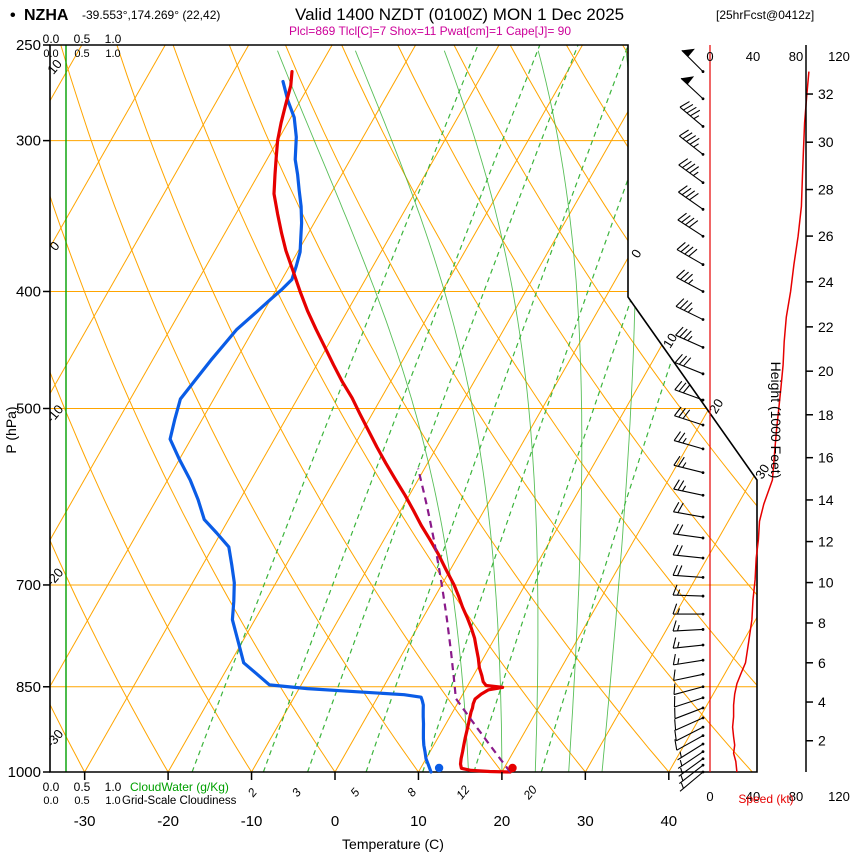  What do you see at coordinates (252, 792) in the screenshot?
I see `mixing-ratio-label: 2` at bounding box center [252, 792].